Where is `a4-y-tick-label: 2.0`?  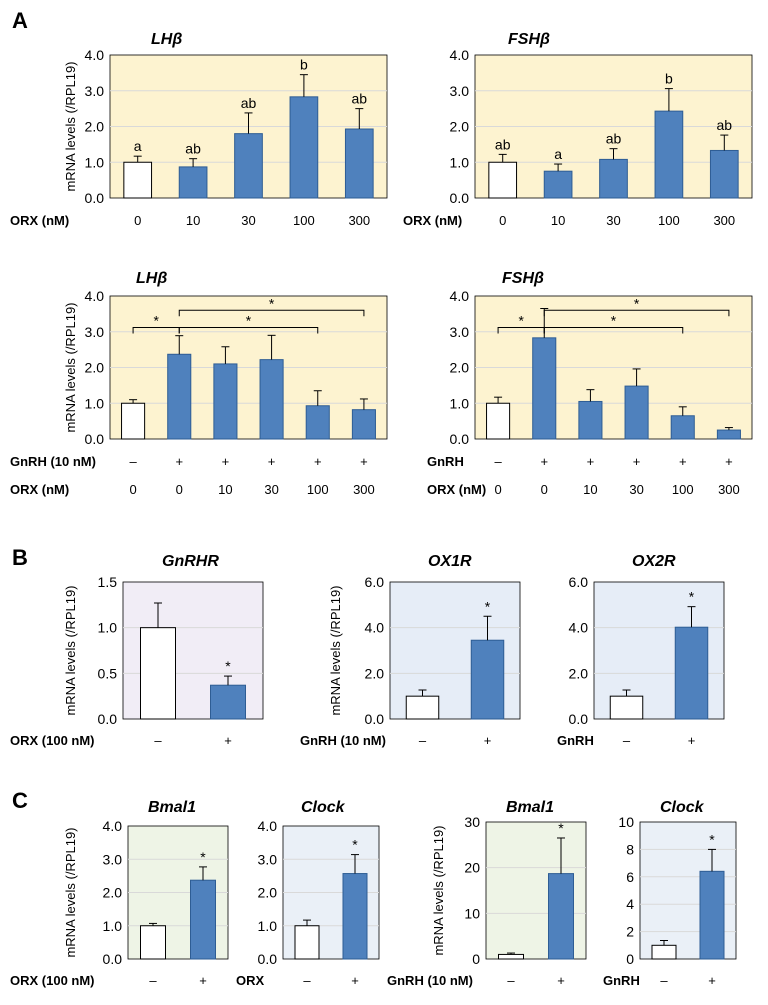
a4-y-tick-label: 2.0 is located at coordinates (460, 368).